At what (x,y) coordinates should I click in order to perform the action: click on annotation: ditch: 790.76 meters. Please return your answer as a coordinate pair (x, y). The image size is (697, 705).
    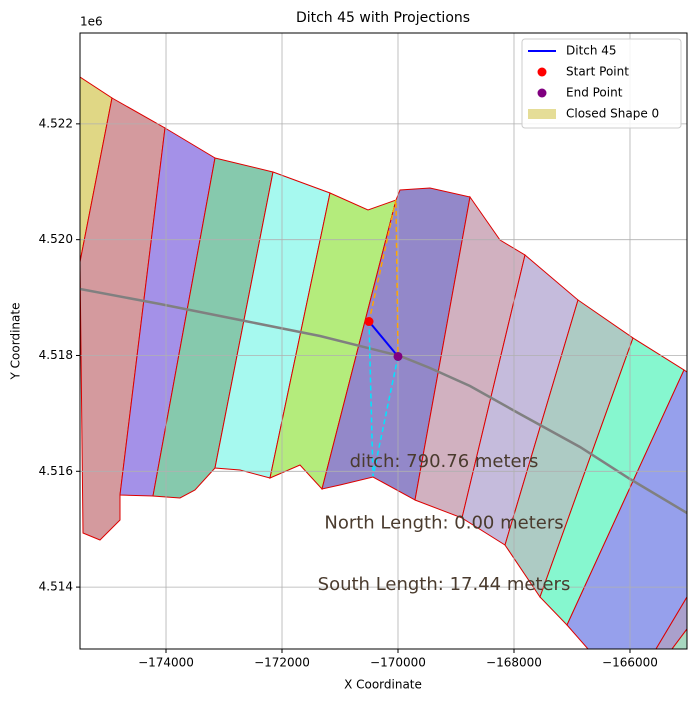
    Looking at the image, I should click on (444, 461).